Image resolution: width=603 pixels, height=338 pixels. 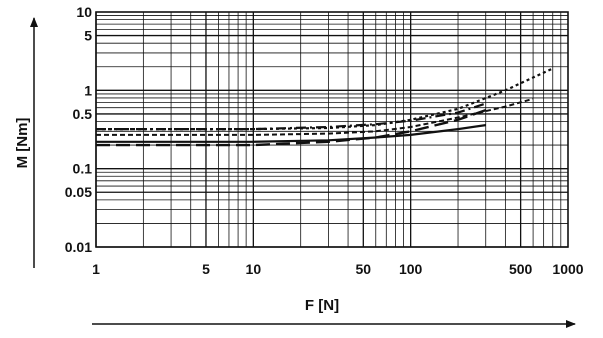 I want to click on y-tick-label: 0.5, so click(x=83, y=114).